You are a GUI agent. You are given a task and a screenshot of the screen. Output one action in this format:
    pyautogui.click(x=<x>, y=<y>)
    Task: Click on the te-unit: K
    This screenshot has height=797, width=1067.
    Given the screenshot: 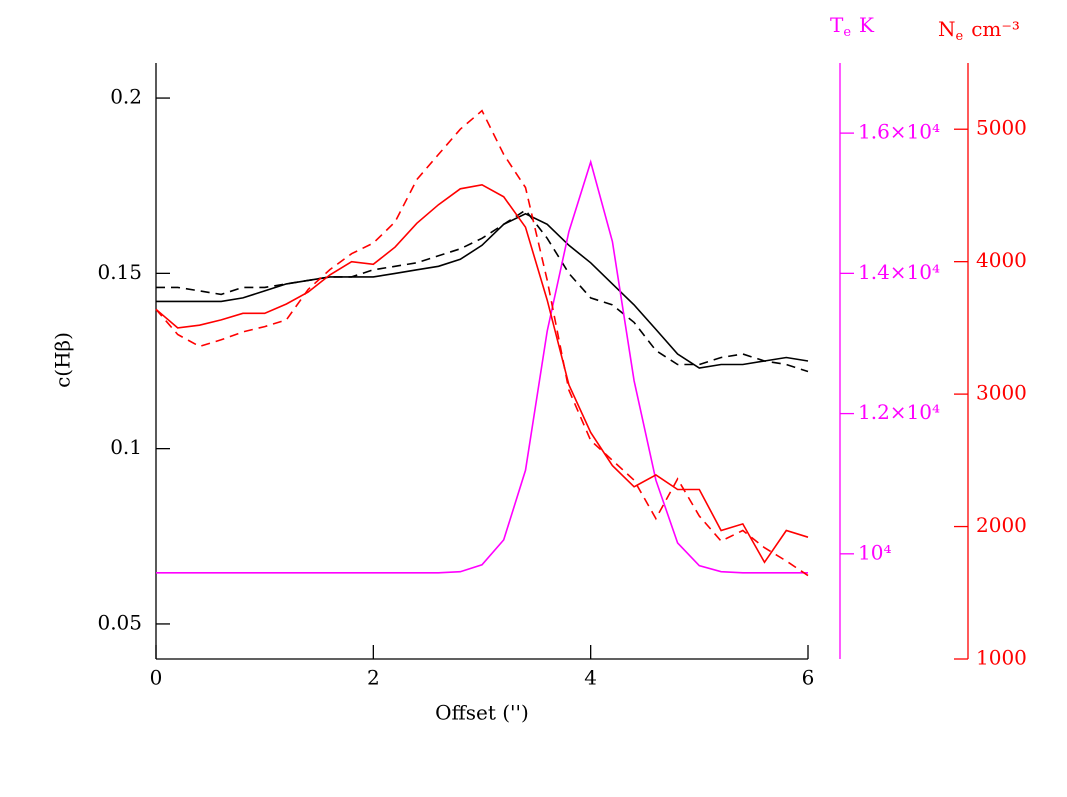 What is the action you would take?
    pyautogui.click(x=867, y=25)
    